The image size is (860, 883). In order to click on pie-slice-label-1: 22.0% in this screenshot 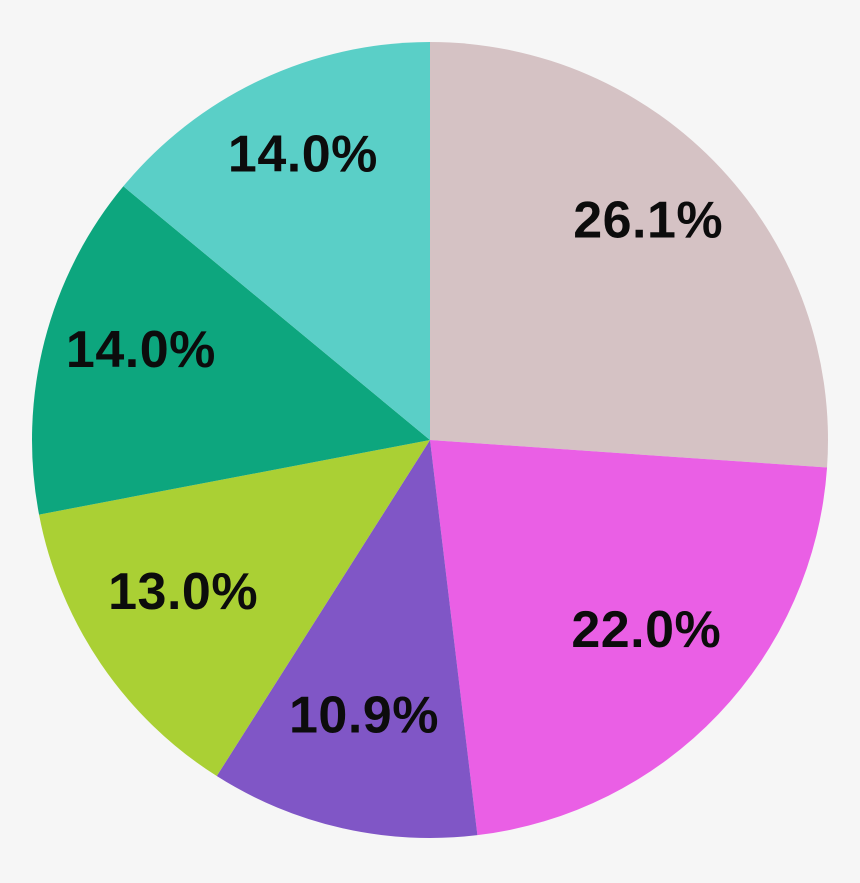, I will do `click(646, 630)`.